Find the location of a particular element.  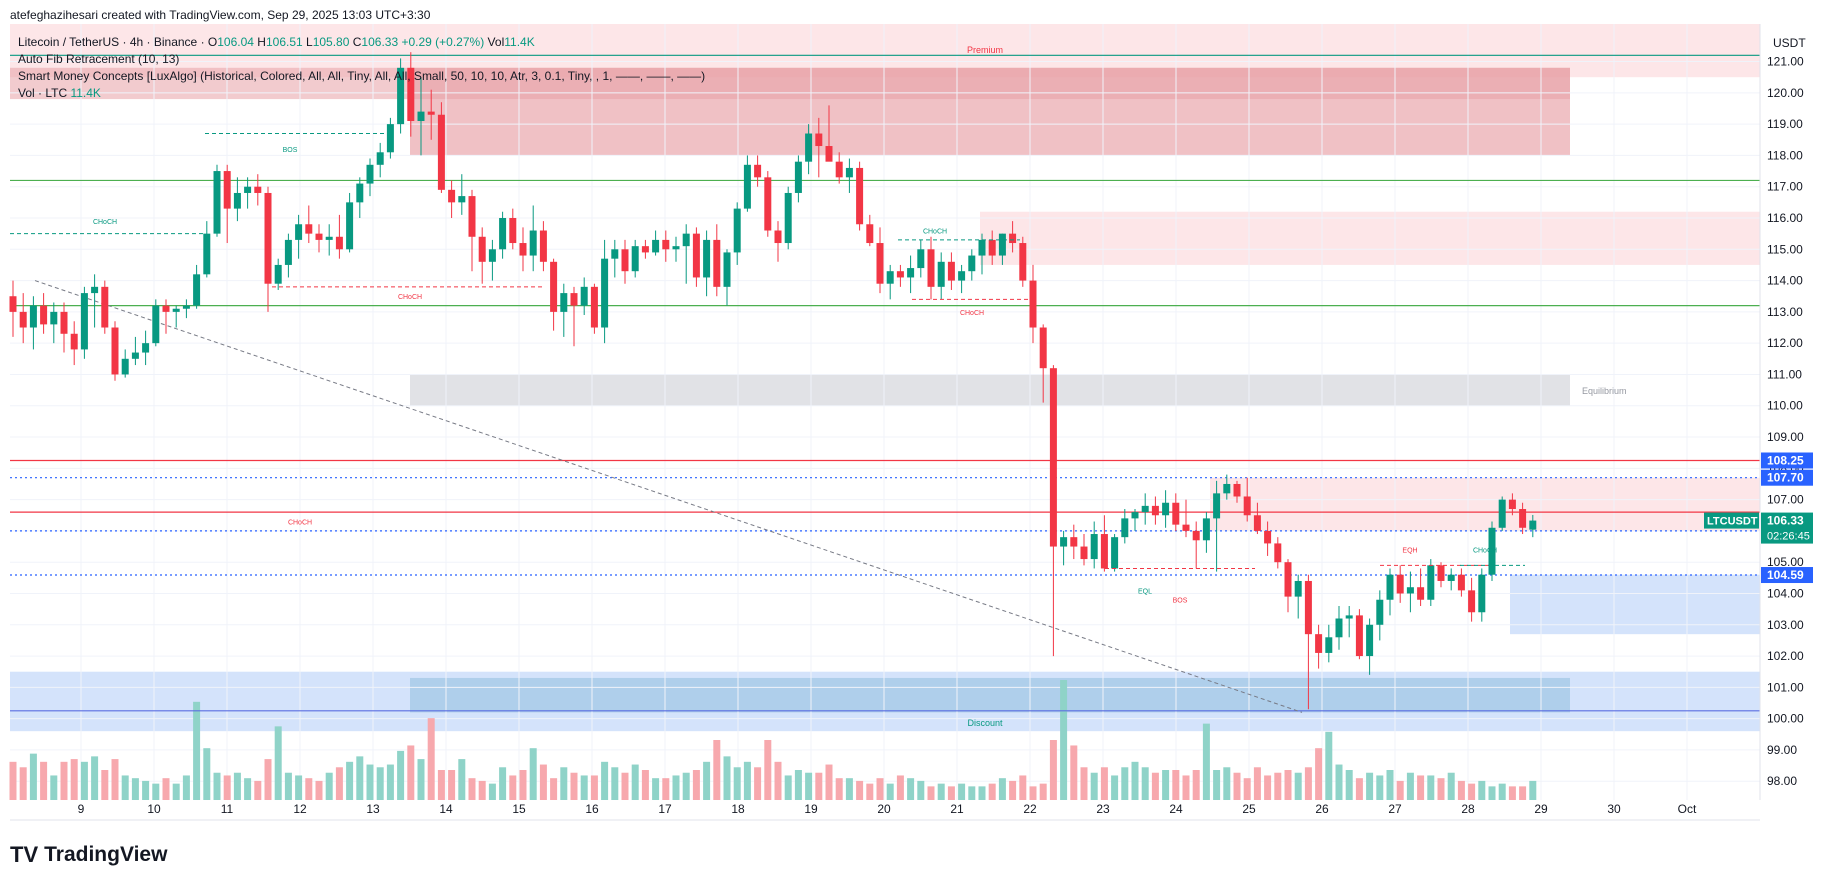

legend-low-label: L is located at coordinates (309, 42).